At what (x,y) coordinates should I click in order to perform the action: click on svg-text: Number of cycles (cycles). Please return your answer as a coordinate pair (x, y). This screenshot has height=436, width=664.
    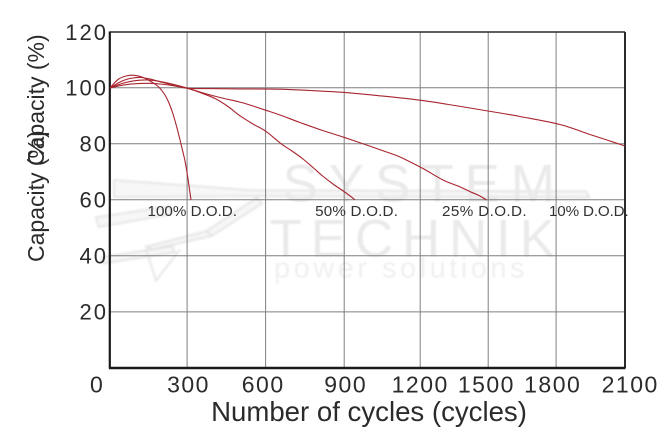
    Looking at the image, I should click on (369, 411).